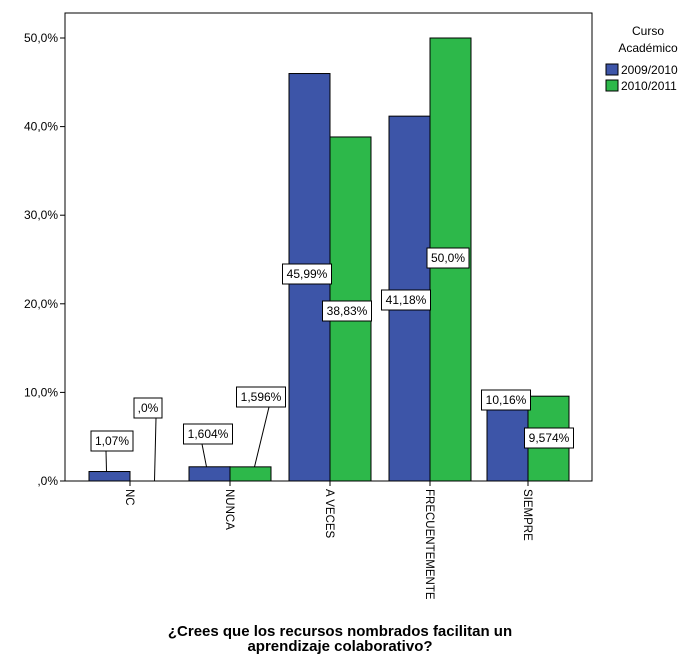 The height and width of the screenshot is (665, 695). I want to click on data-label: ,0%, so click(148, 408).